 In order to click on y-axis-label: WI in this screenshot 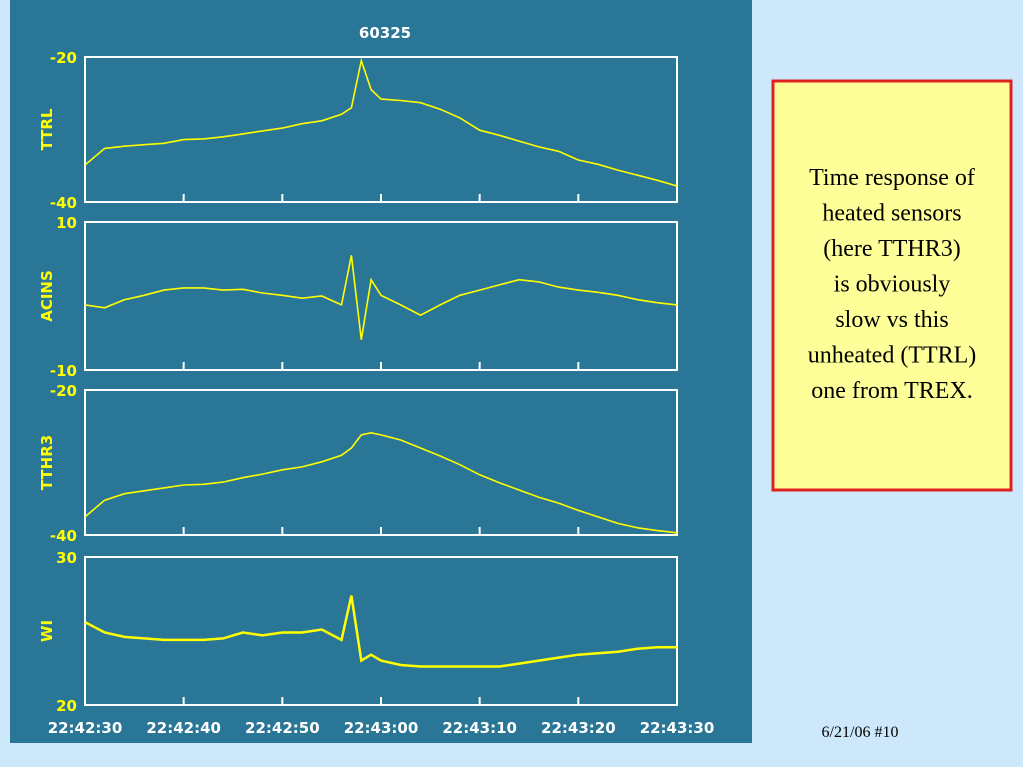, I will do `click(47, 631)`.